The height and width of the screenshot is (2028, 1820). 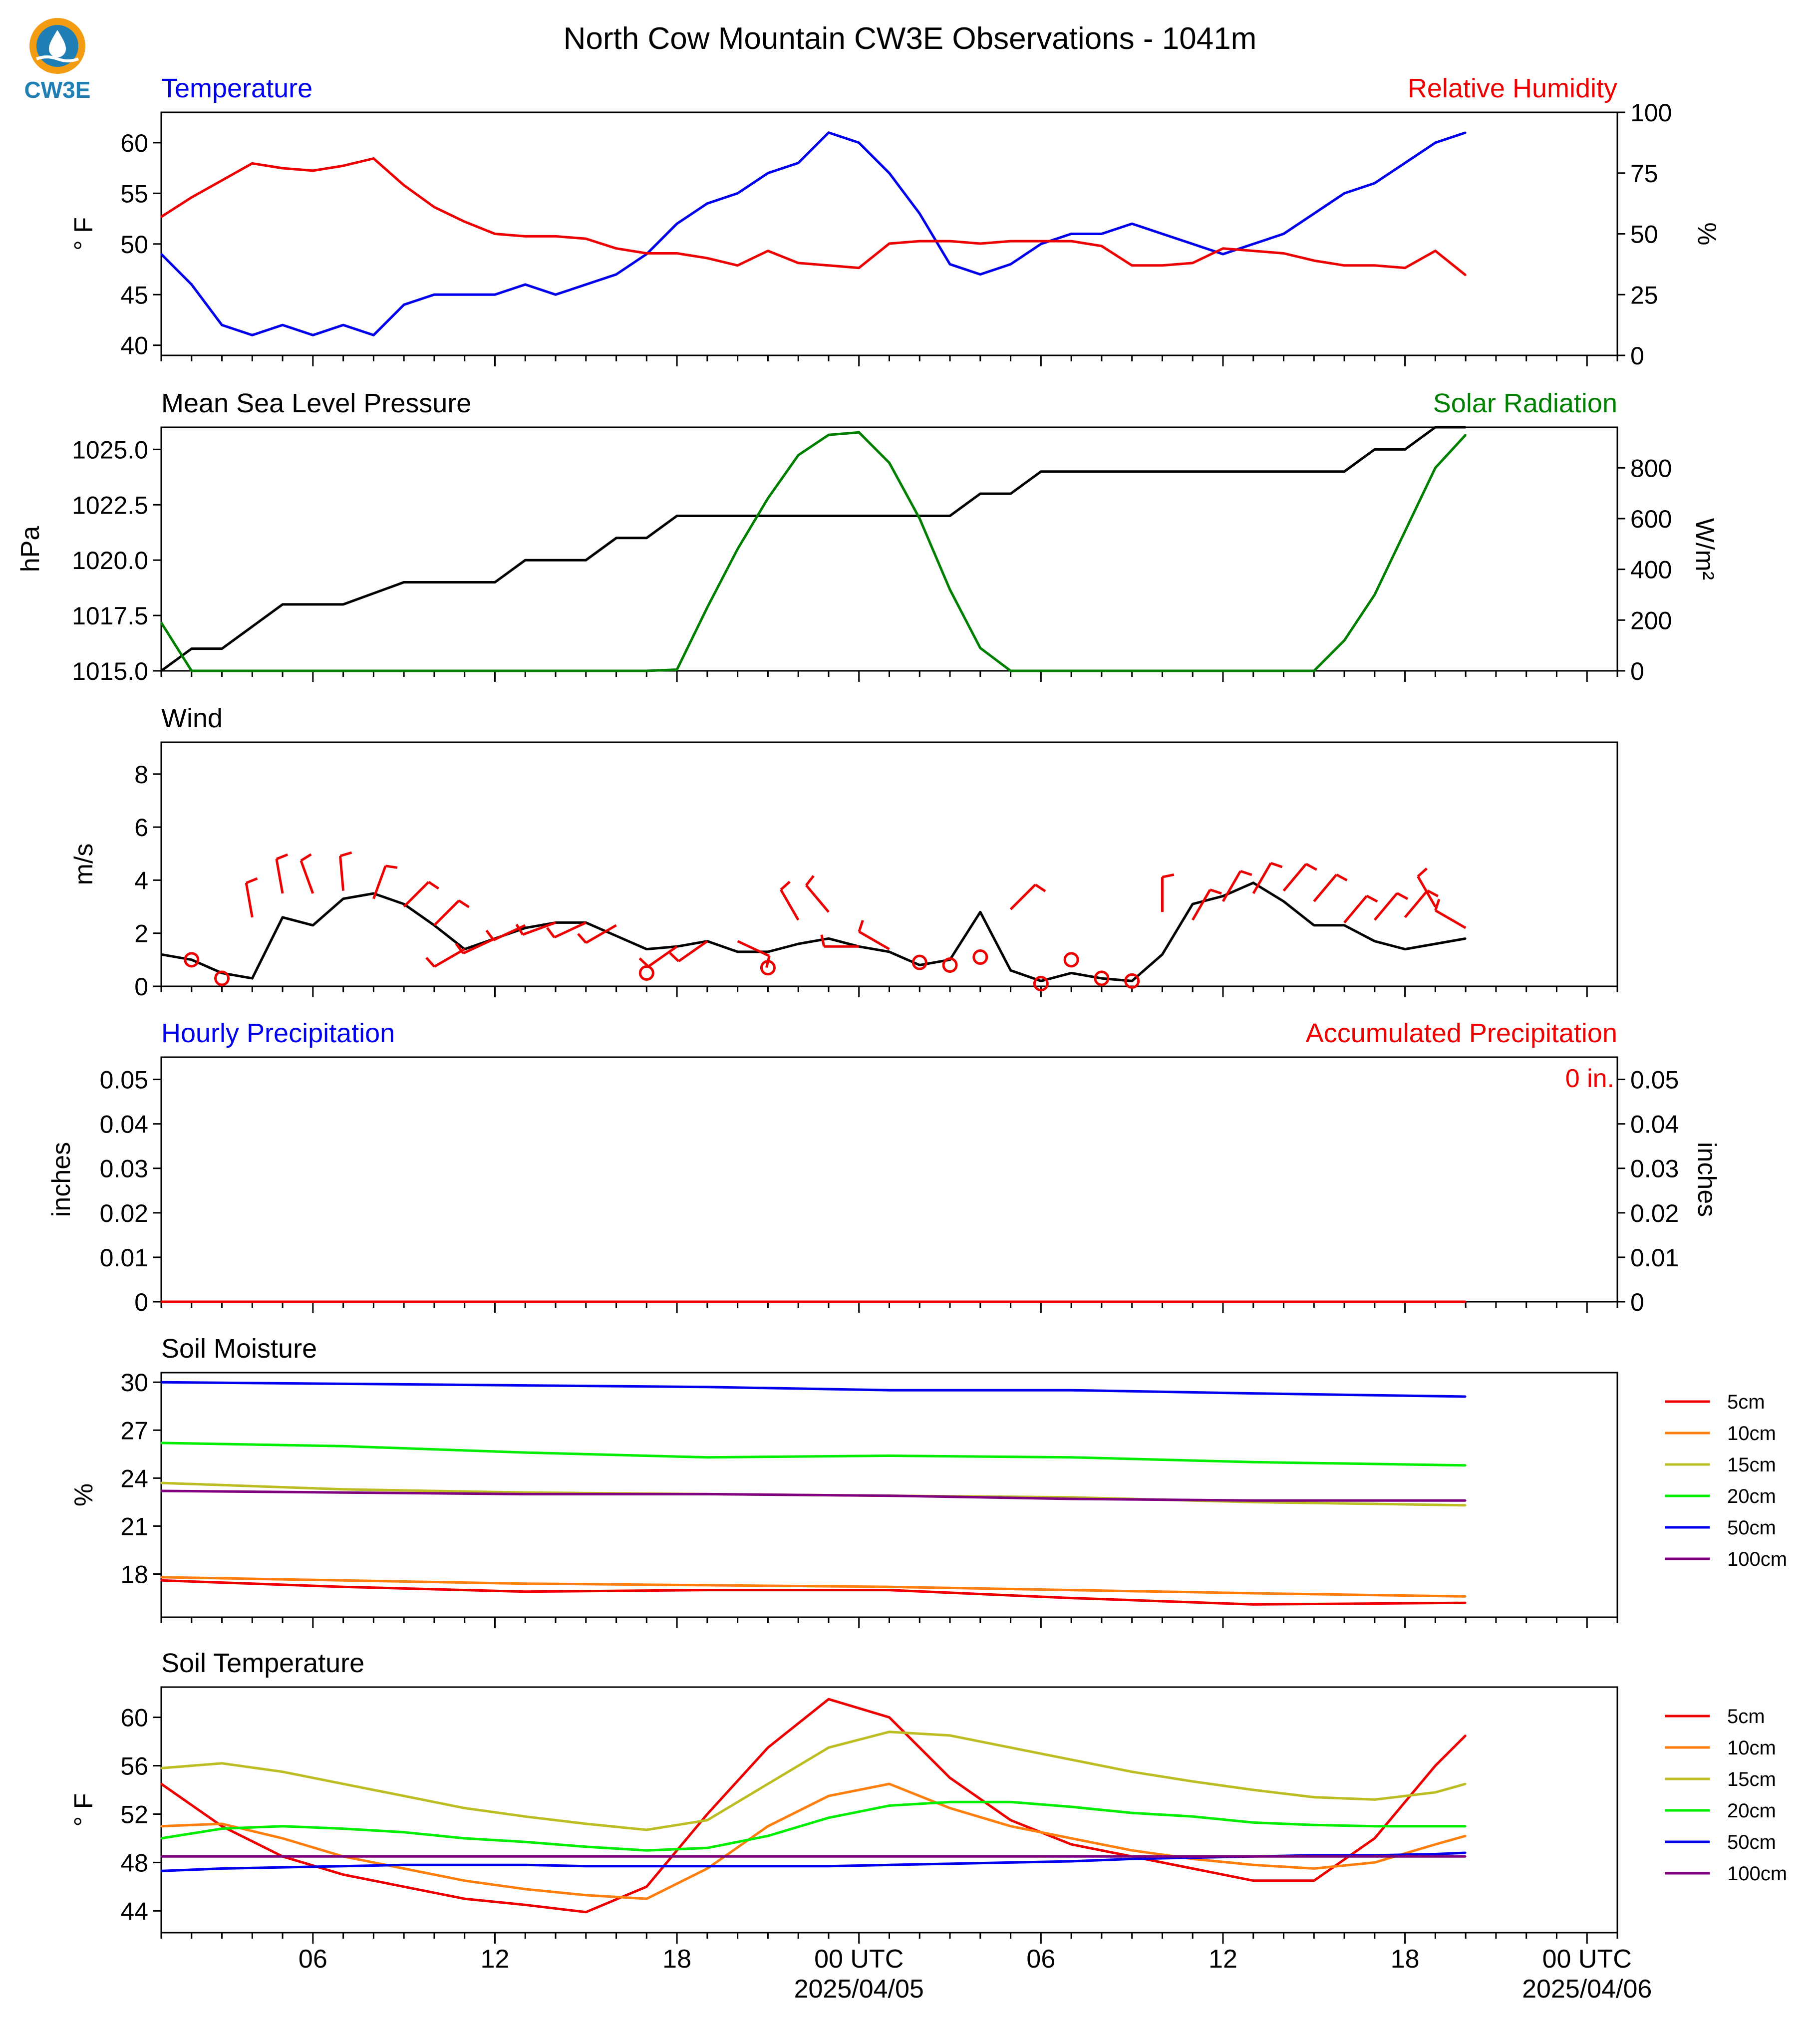 What do you see at coordinates (57, 58) in the screenshot?
I see `logo-wave-icon` at bounding box center [57, 58].